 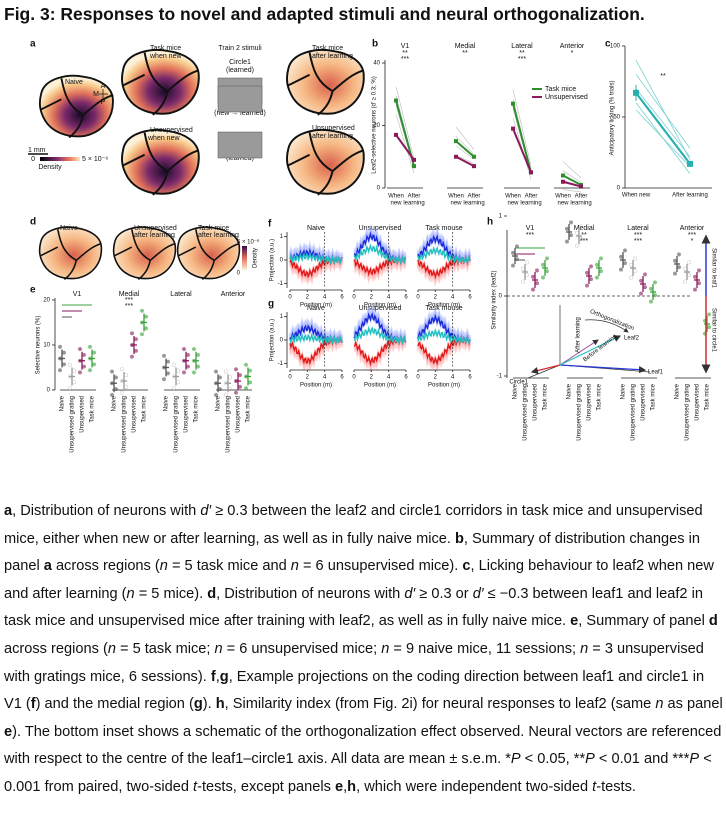 What do you see at coordinates (358, 773) in the screenshot?
I see `caption-text: < 0.001 from paired, two-sided` at bounding box center [358, 773].